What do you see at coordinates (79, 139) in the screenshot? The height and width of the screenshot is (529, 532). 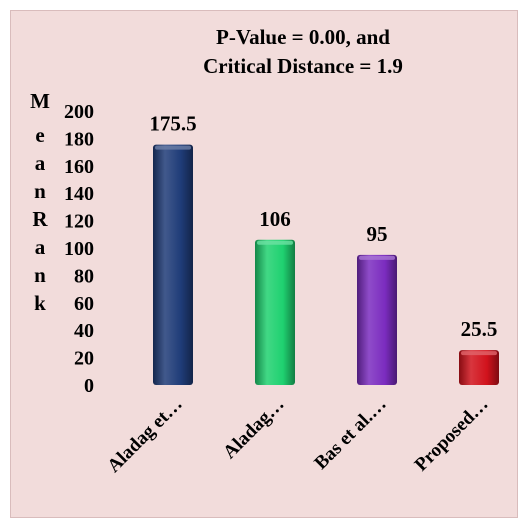 I see `y-tick-label: 180` at bounding box center [79, 139].